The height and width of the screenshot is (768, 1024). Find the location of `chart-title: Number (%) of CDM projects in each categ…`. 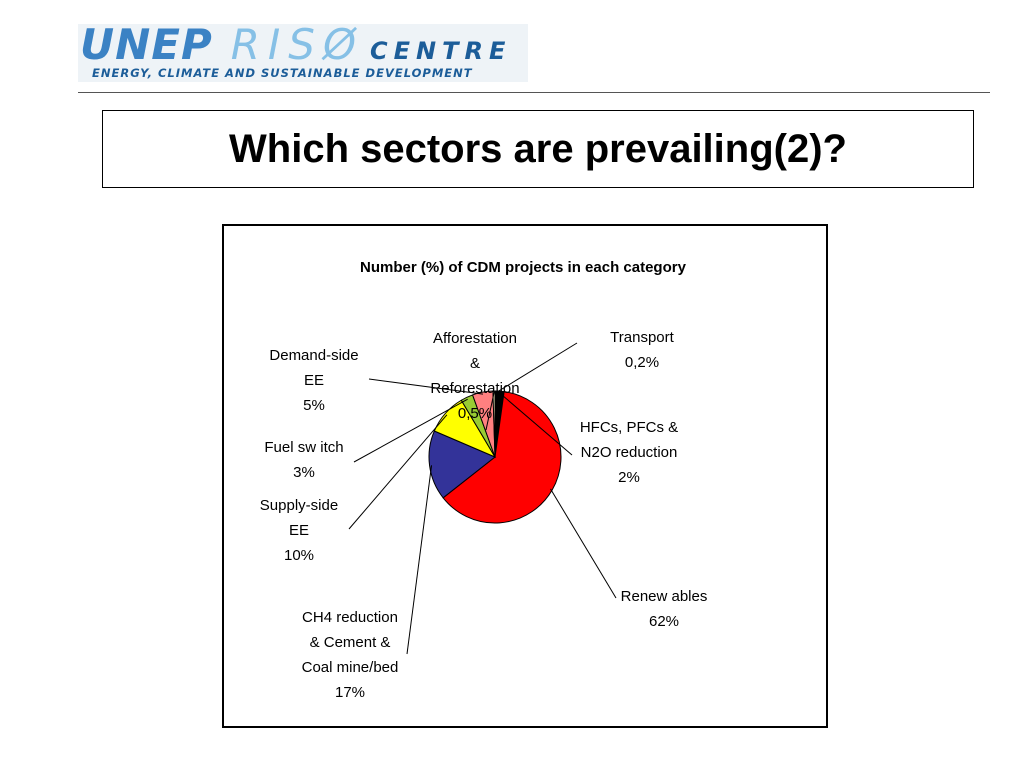

chart-title: Number (%) of CDM projects in each categ… is located at coordinates (523, 267).